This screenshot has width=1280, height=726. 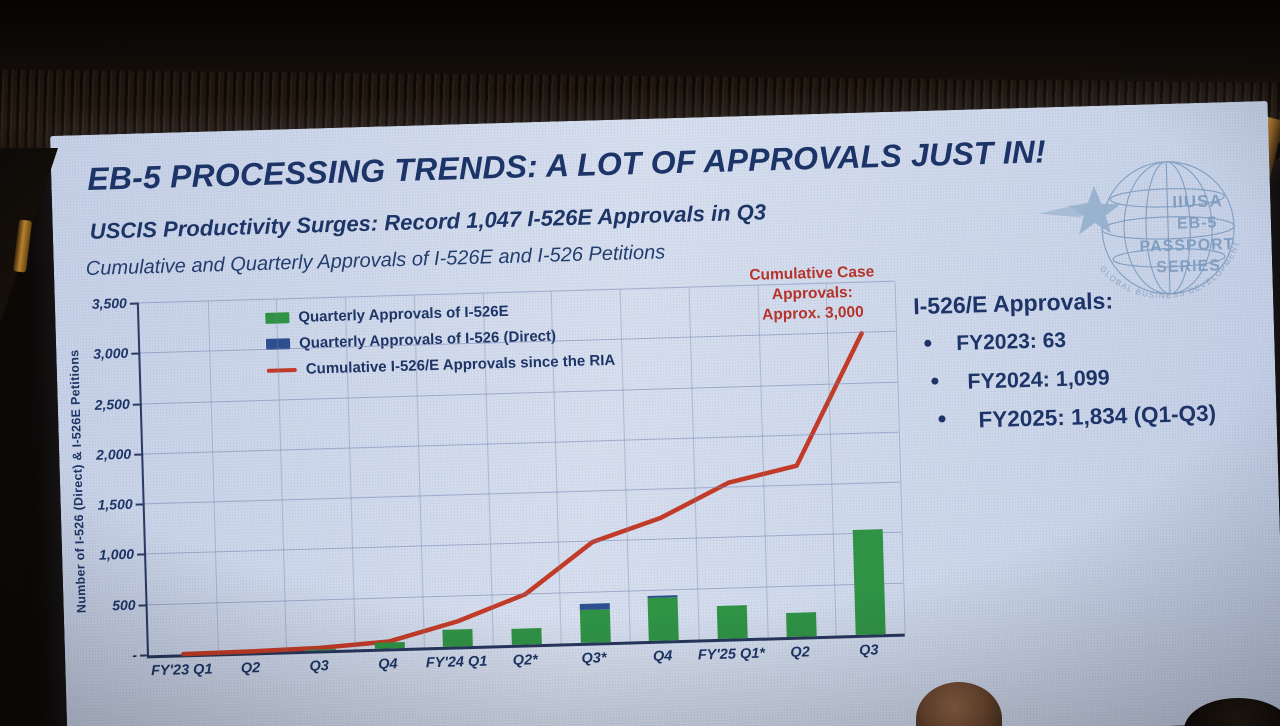 I want to click on fy2023-value: FY2023: 63, so click(x=1011, y=341).